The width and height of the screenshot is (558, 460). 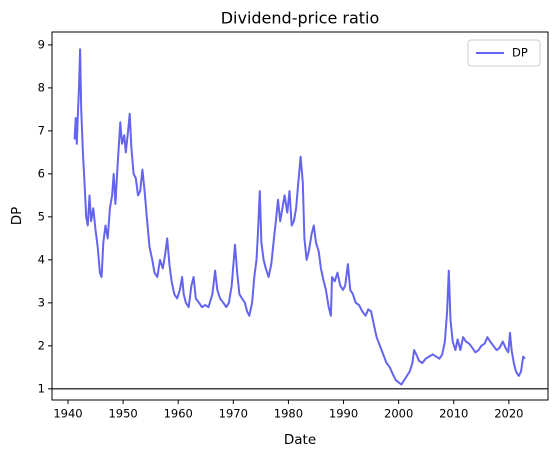 I want to click on y-tick-label: 6, so click(x=41, y=173).